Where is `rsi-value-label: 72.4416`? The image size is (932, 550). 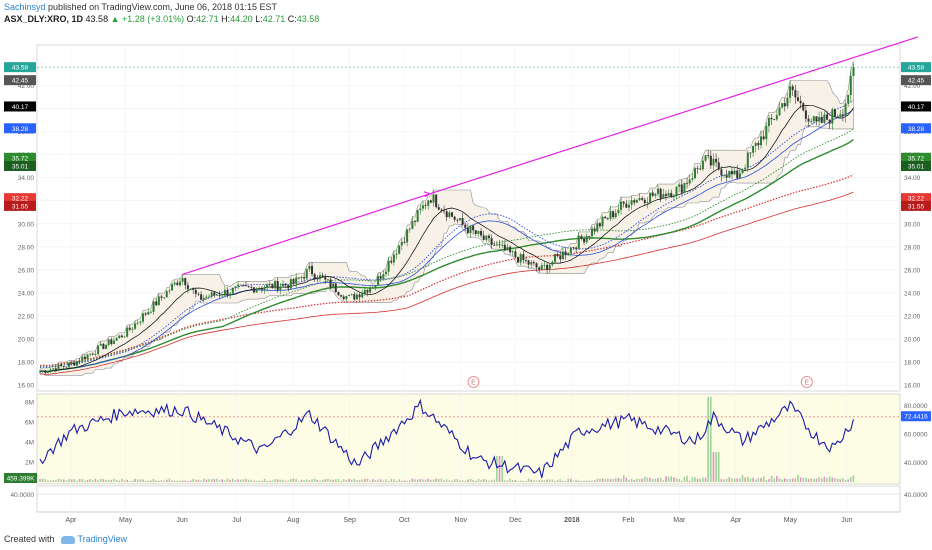
rsi-value-label: 72.4416 is located at coordinates (916, 417).